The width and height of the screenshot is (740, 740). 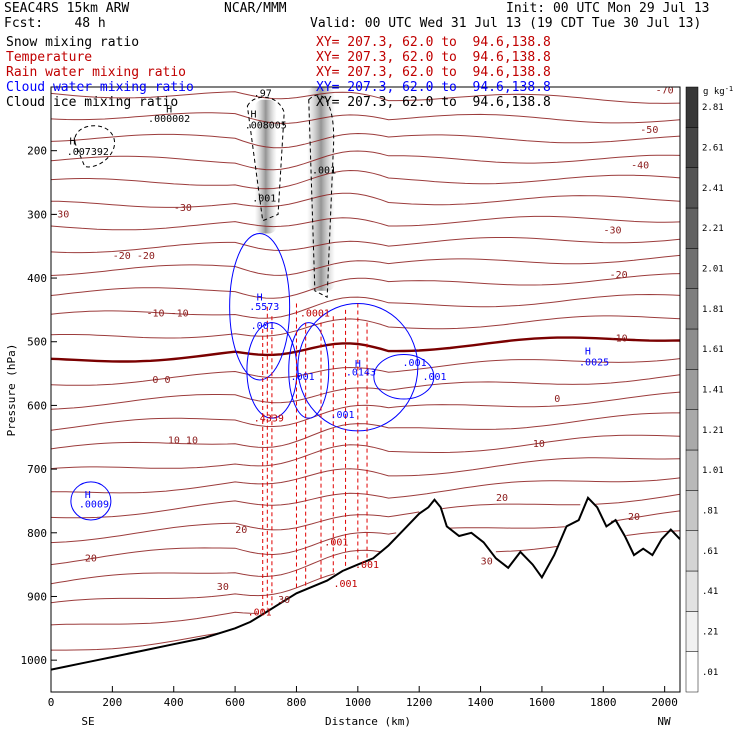 What do you see at coordinates (361, 372) in the screenshot?
I see `contour-label: .0143` at bounding box center [361, 372].